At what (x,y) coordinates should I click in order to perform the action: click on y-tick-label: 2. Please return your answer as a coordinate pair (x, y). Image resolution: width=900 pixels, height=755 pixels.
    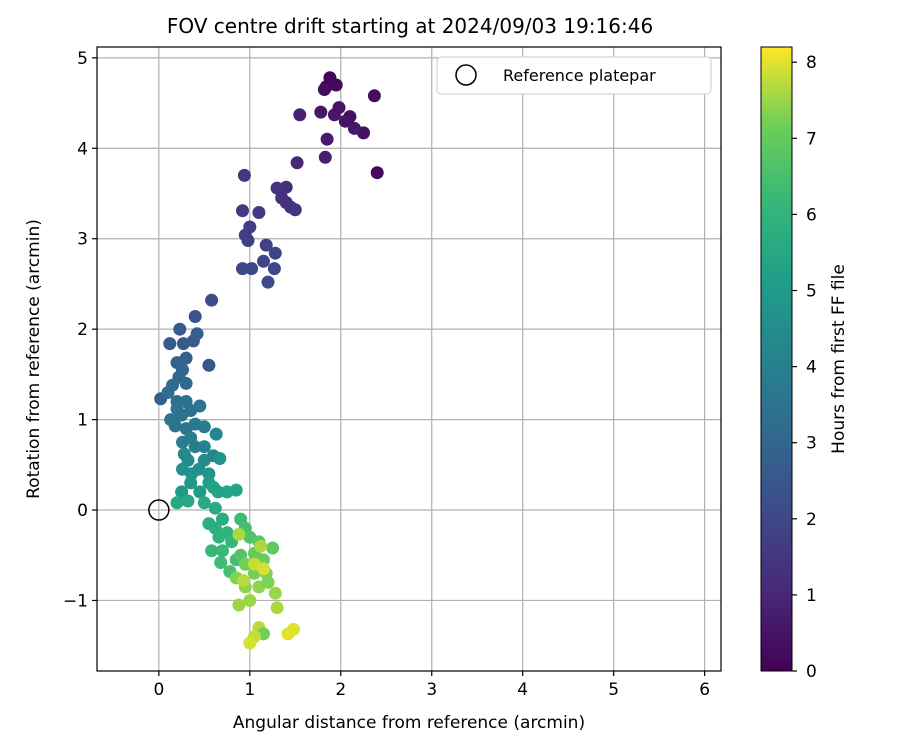
    Looking at the image, I should click on (82, 330).